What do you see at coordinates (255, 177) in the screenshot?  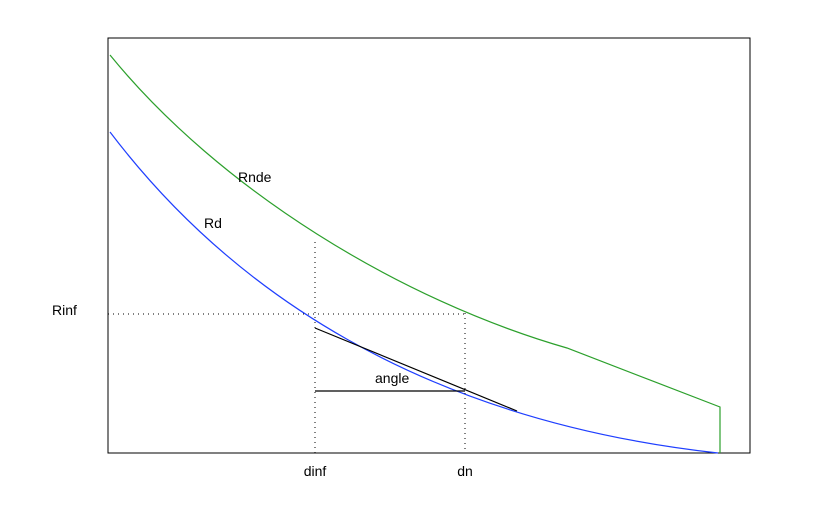 I see `rnde-label: Rnde` at bounding box center [255, 177].